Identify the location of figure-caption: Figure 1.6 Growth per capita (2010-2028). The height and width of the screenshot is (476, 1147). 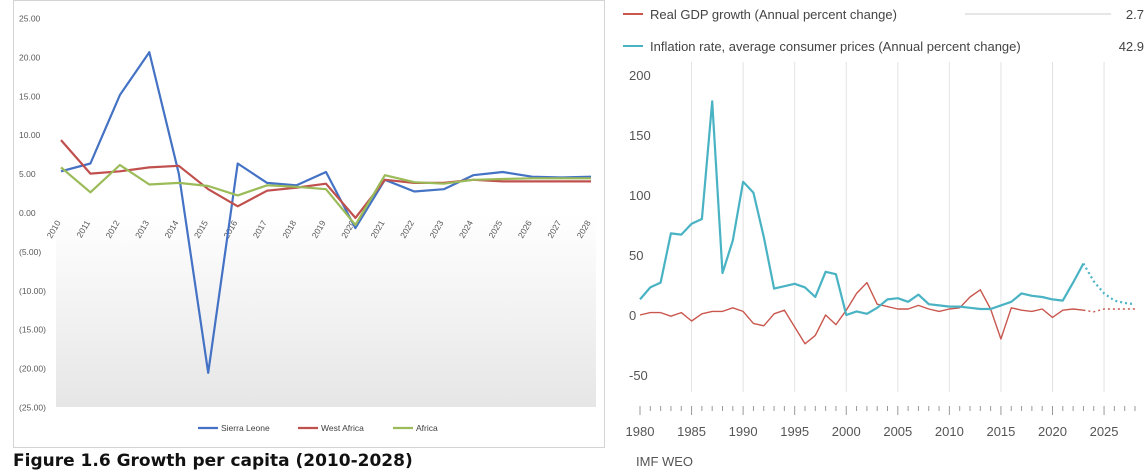
(213, 461).